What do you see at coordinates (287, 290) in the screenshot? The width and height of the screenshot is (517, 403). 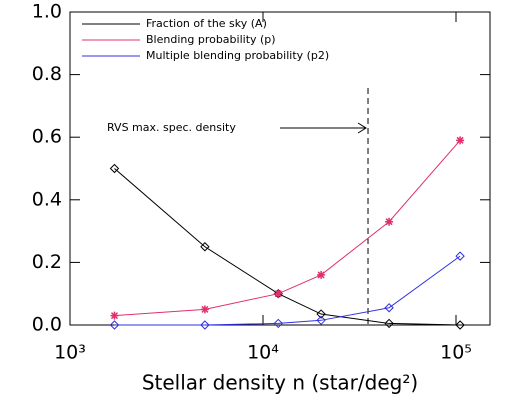 I see `series-line` at bounding box center [287, 290].